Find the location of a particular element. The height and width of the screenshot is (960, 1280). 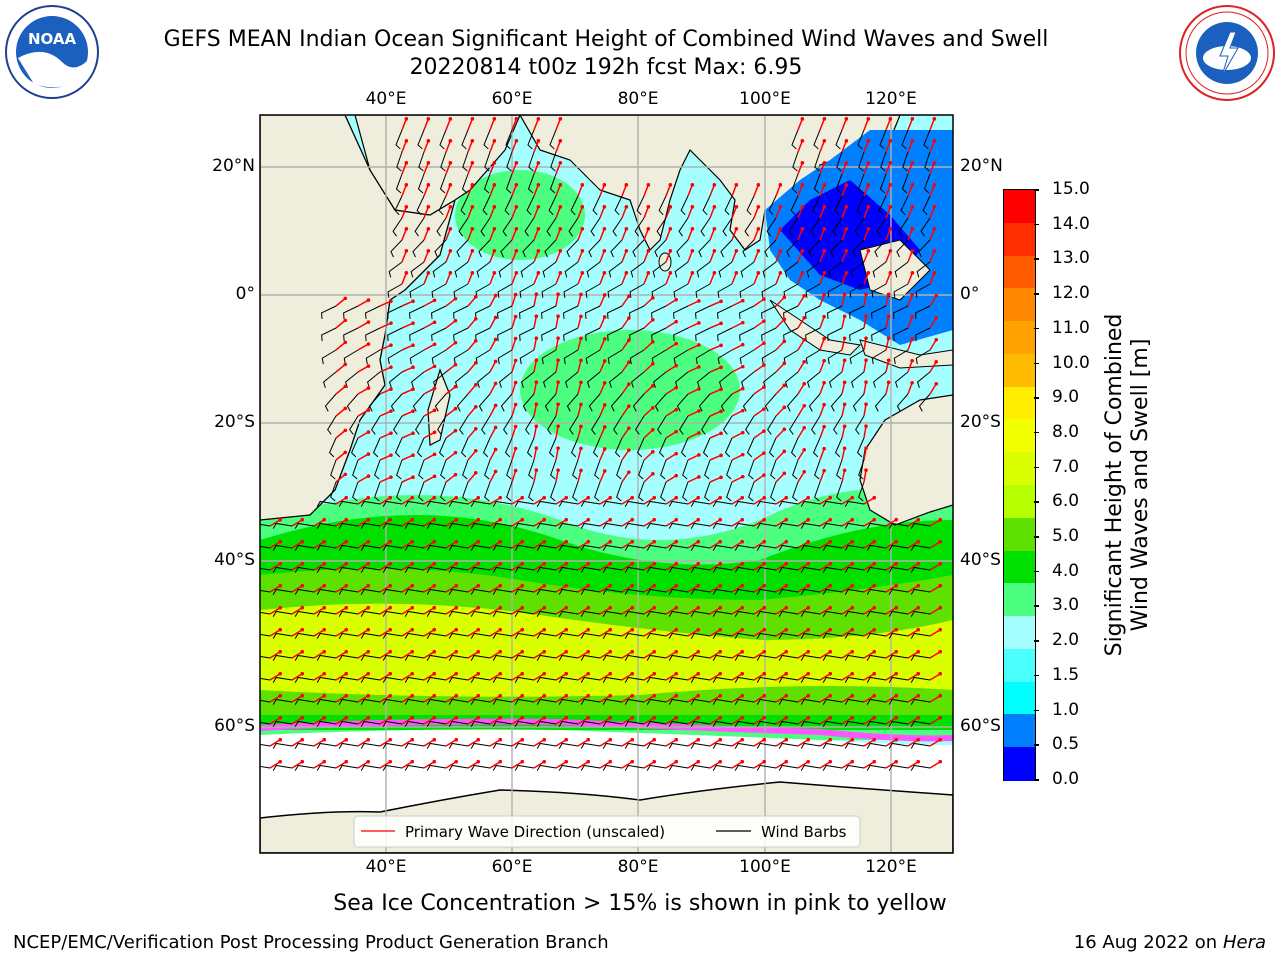

footer-right: 16 Aug 2022 on Hera is located at coordinates (1170, 942).